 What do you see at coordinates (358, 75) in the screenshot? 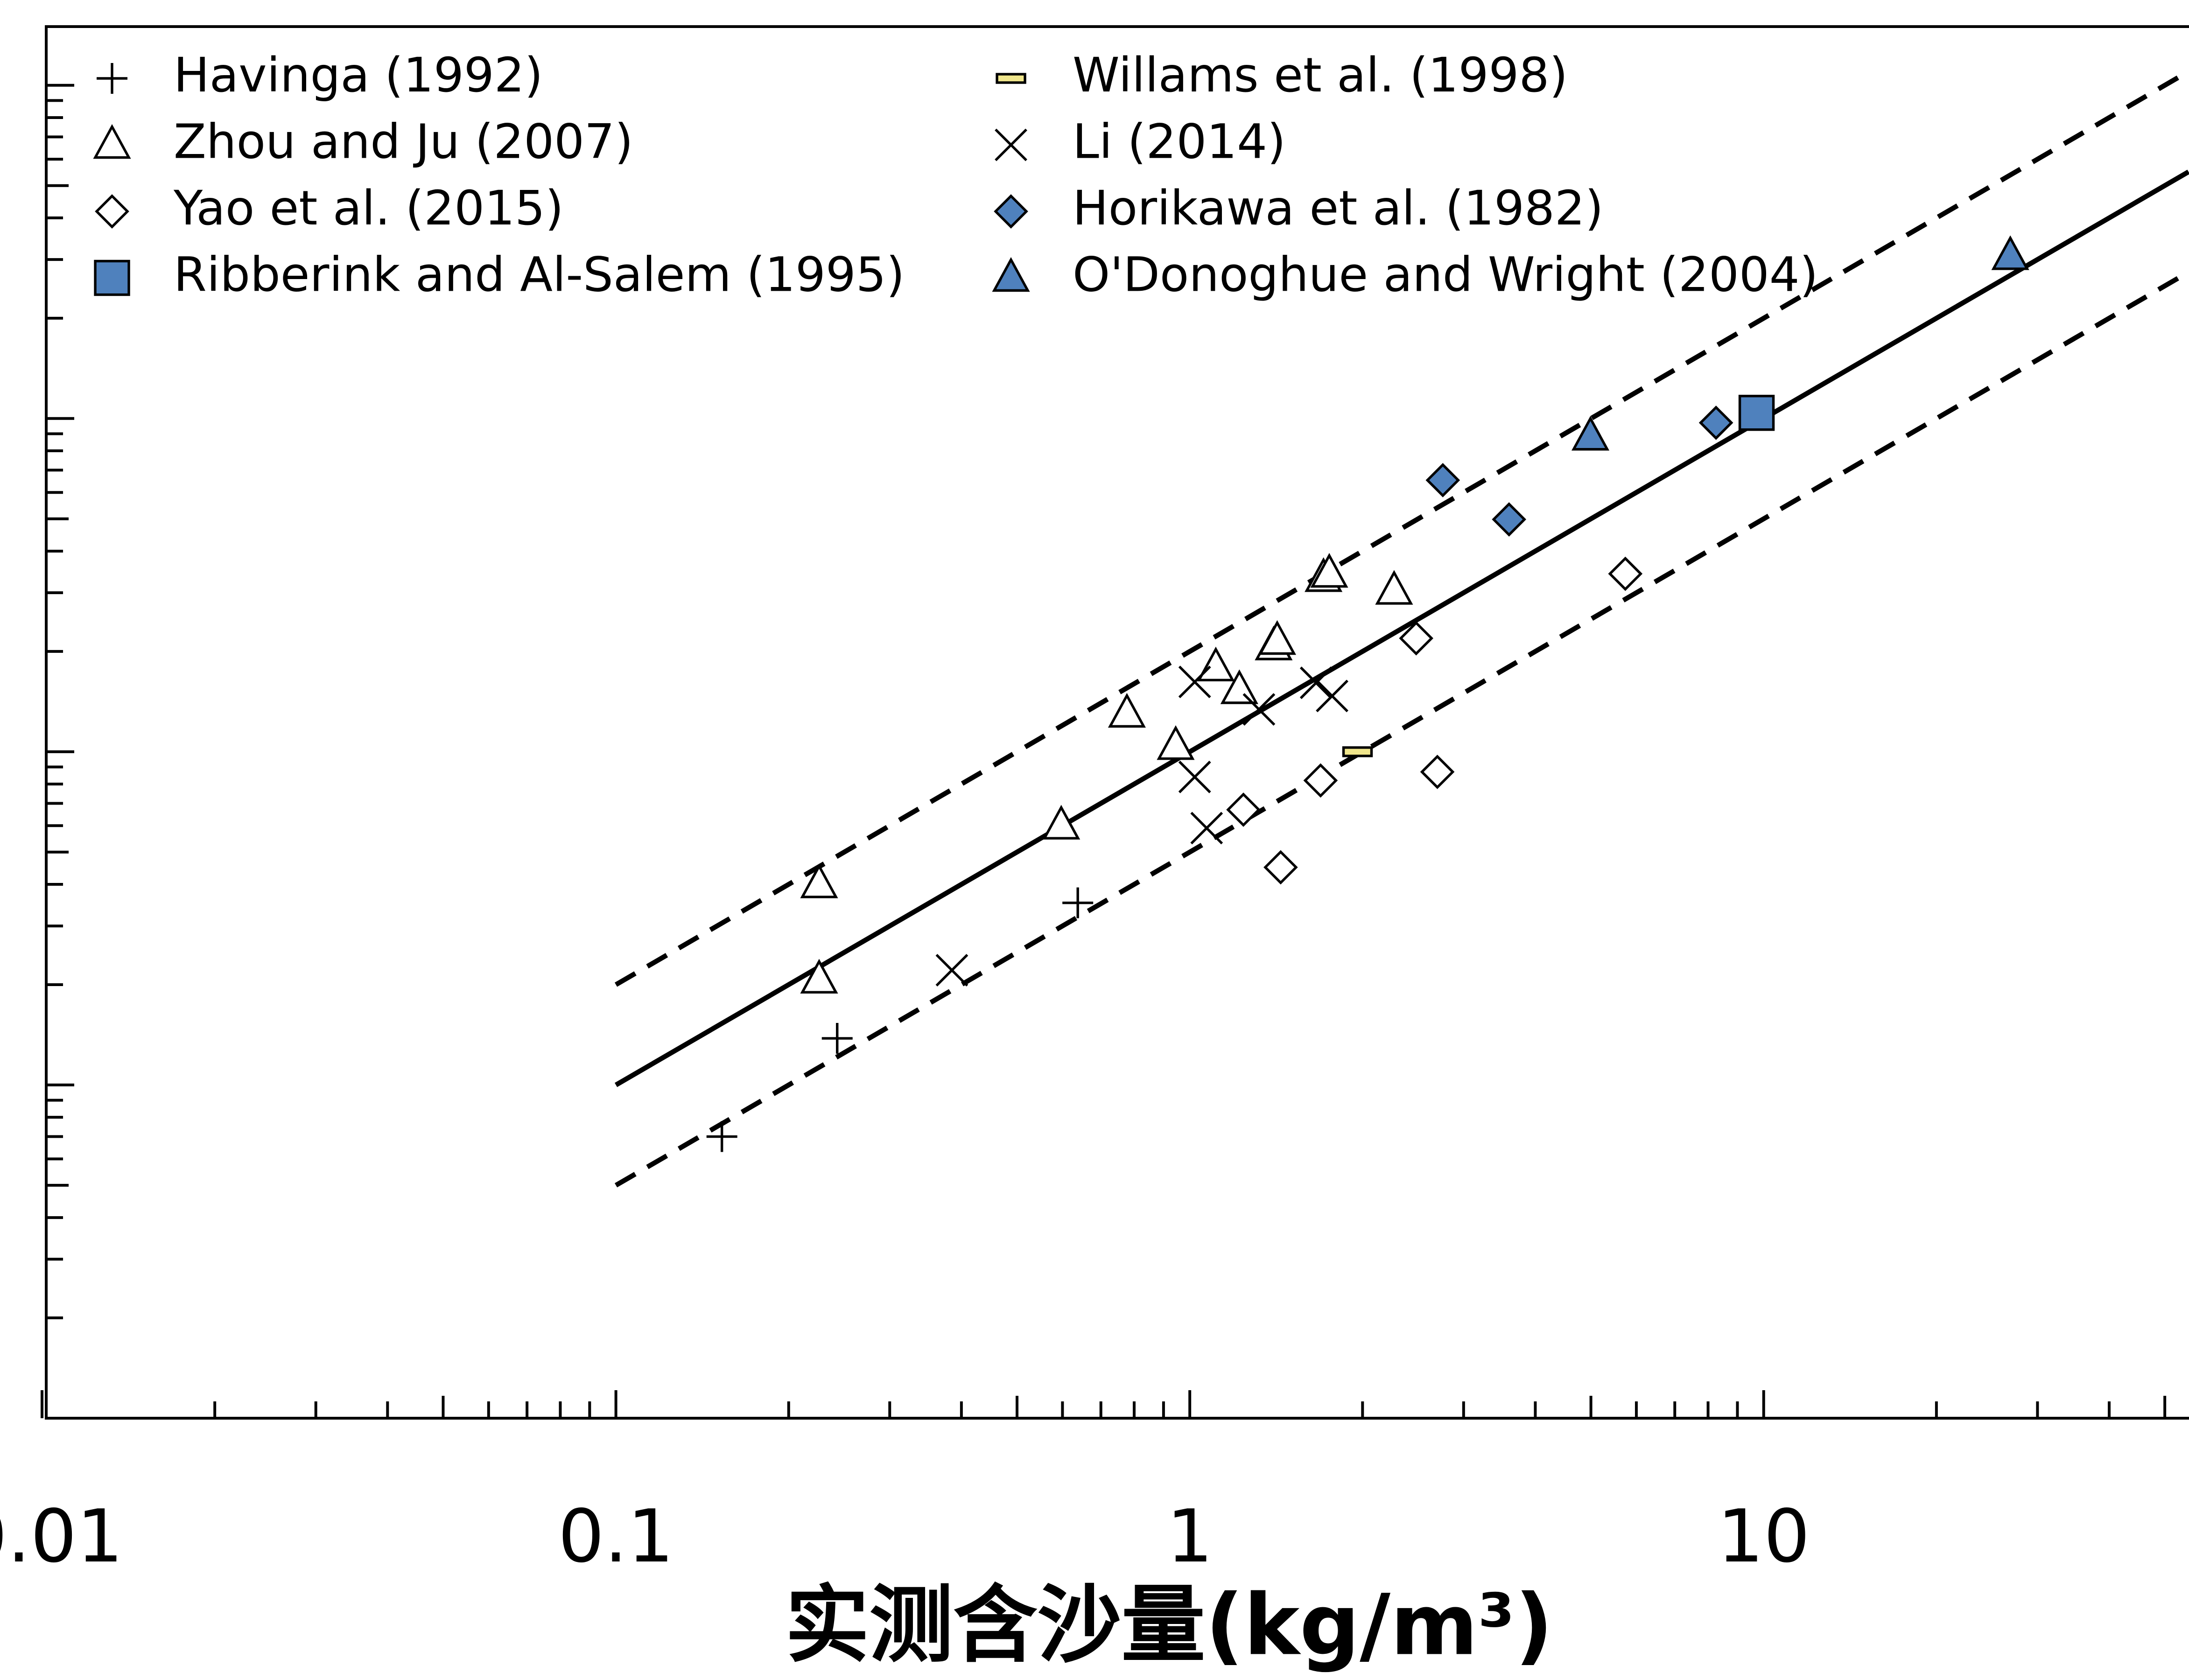
I see `legend-label: Havinga (1992)` at bounding box center [358, 75].